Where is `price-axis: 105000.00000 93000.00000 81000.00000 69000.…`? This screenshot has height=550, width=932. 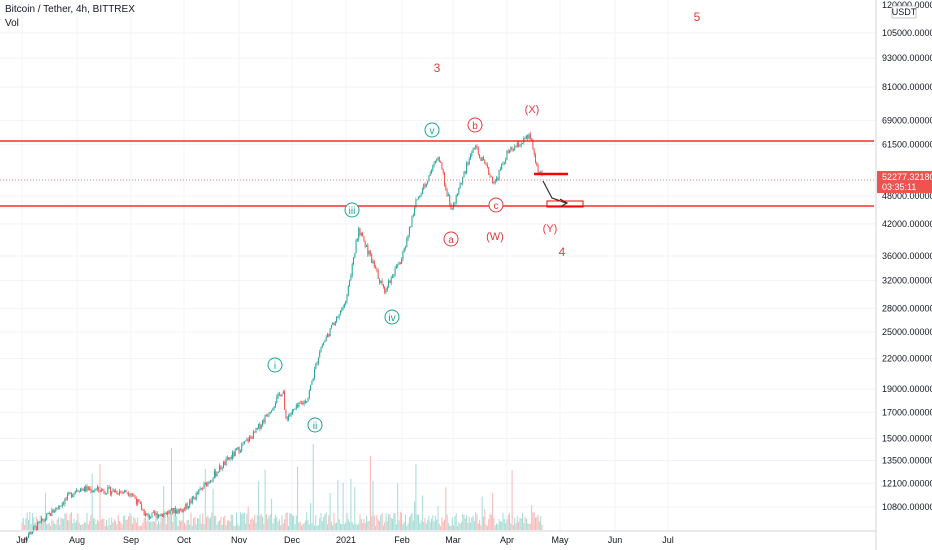 price-axis: 105000.00000 93000.00000 81000.00000 69000.… is located at coordinates (903, 275).